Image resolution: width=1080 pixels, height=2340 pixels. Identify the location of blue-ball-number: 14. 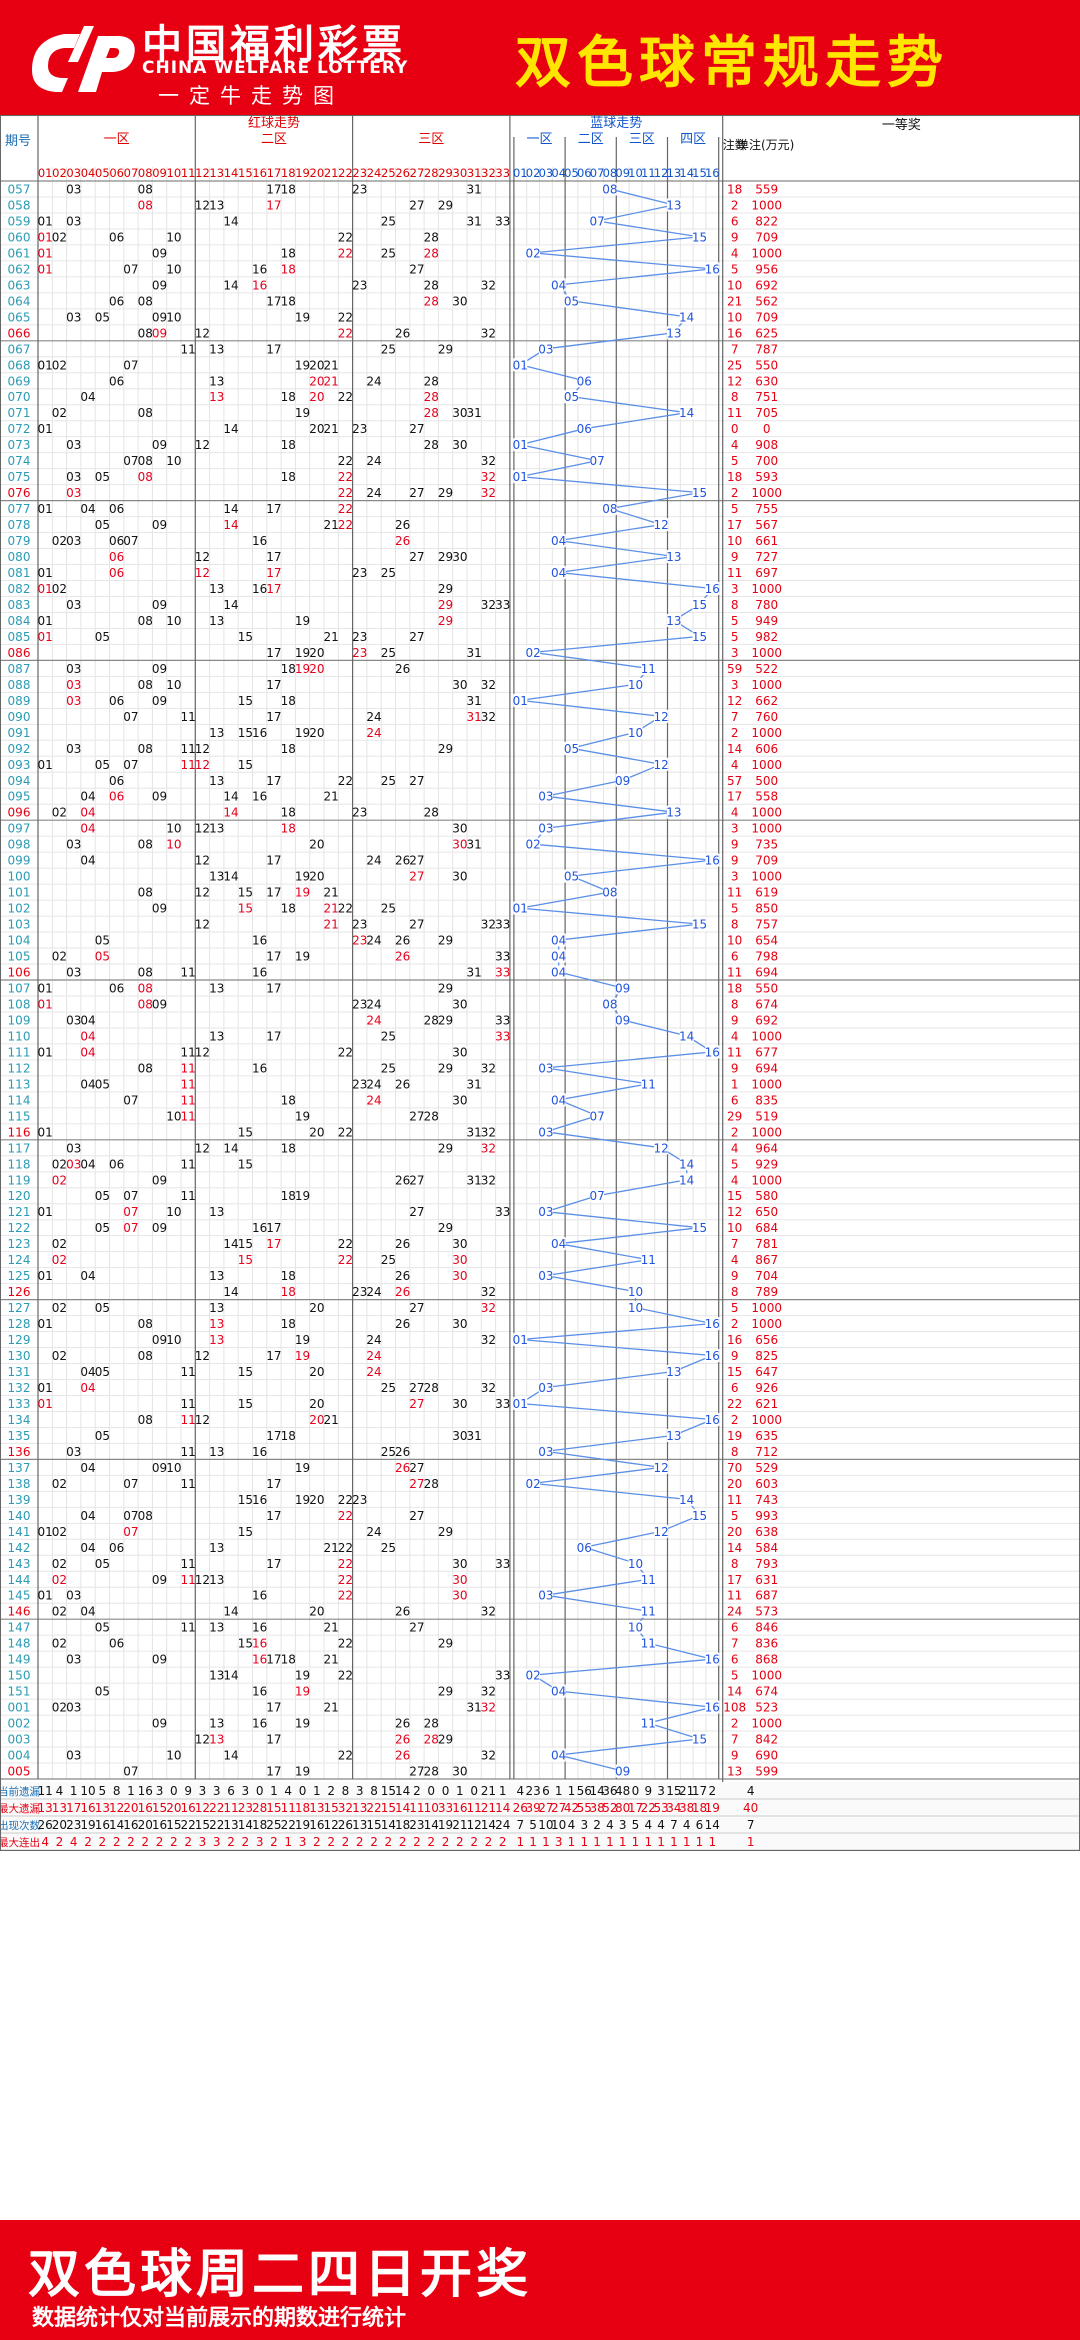
(686, 1180).